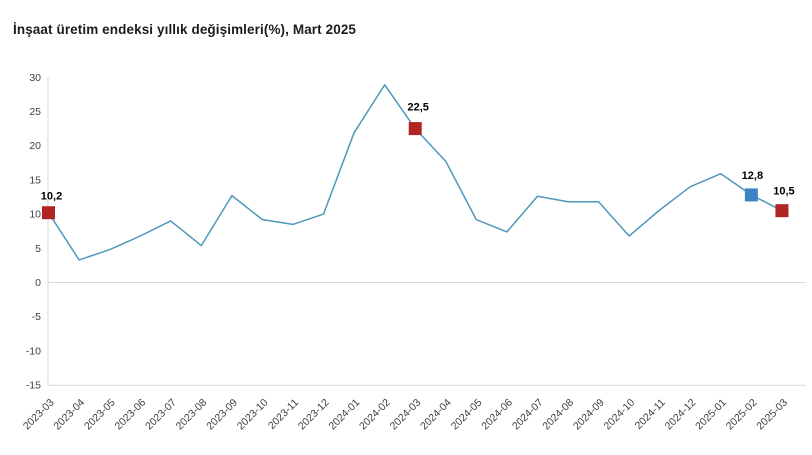  Describe the element at coordinates (36, 317) in the screenshot. I see `y-tick-label: -5` at that location.